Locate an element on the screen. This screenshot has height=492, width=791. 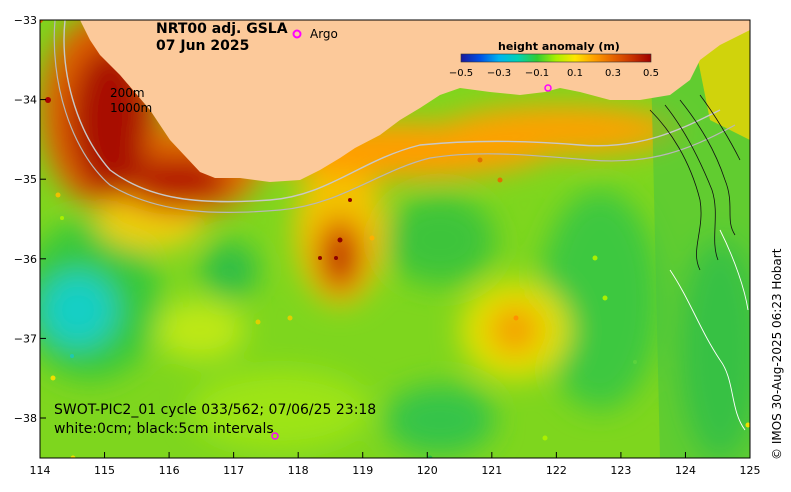
colorbar-tick-label: −0.3 is located at coordinates (499, 73).